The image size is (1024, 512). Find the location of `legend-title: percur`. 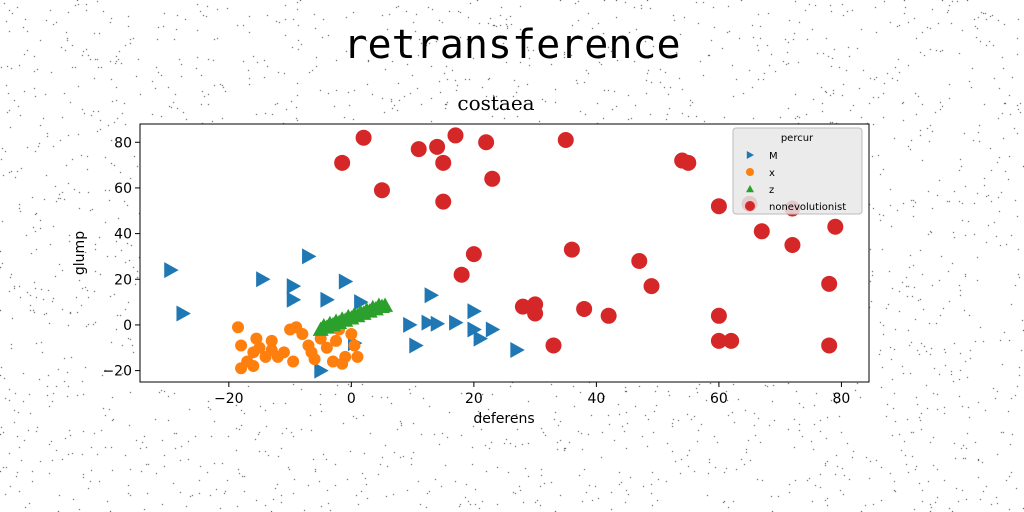

legend-title: percur is located at coordinates (797, 138).